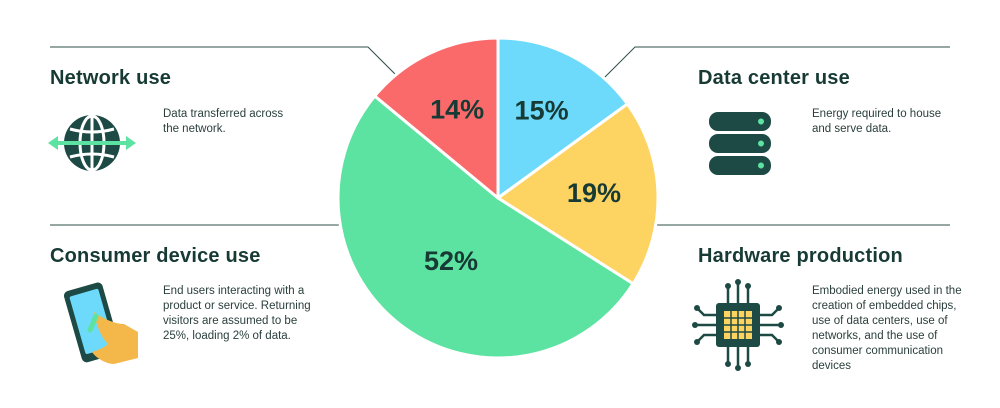  I want to click on pie-slice-data-center-use, so click(562, 118).